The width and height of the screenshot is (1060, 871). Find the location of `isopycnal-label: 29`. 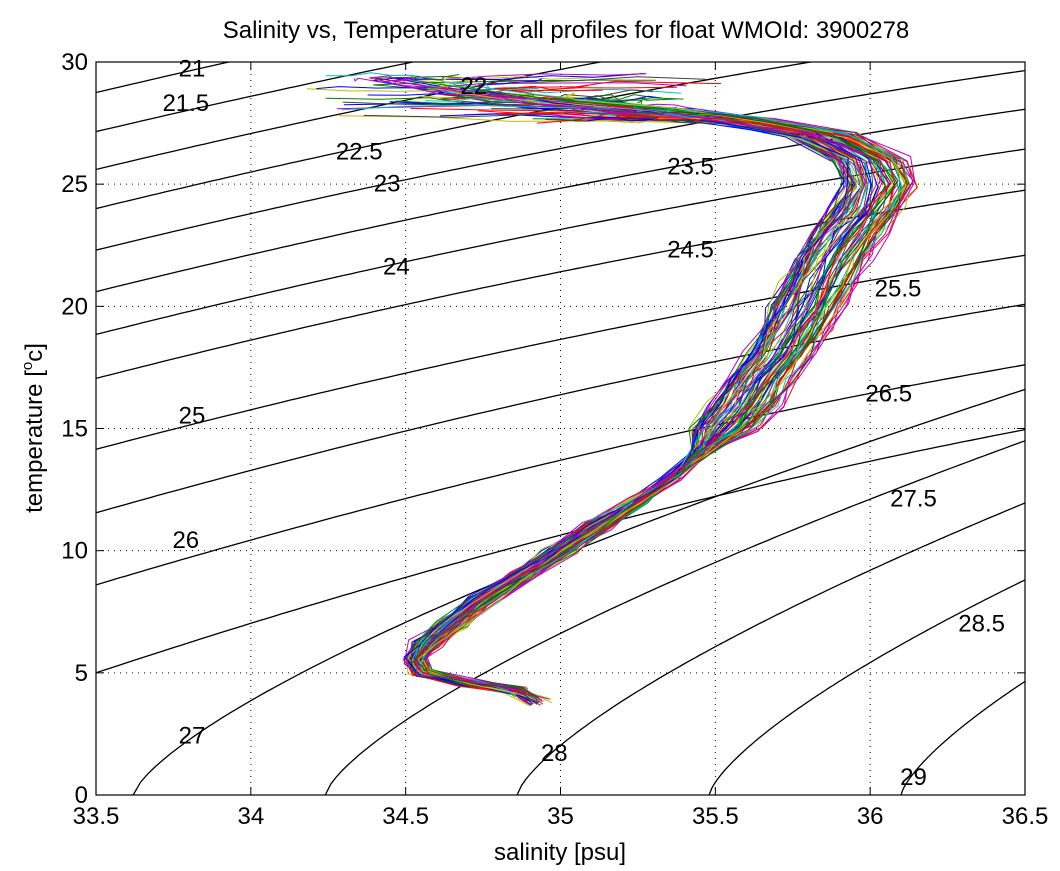

isopycnal-label: 29 is located at coordinates (913, 777).